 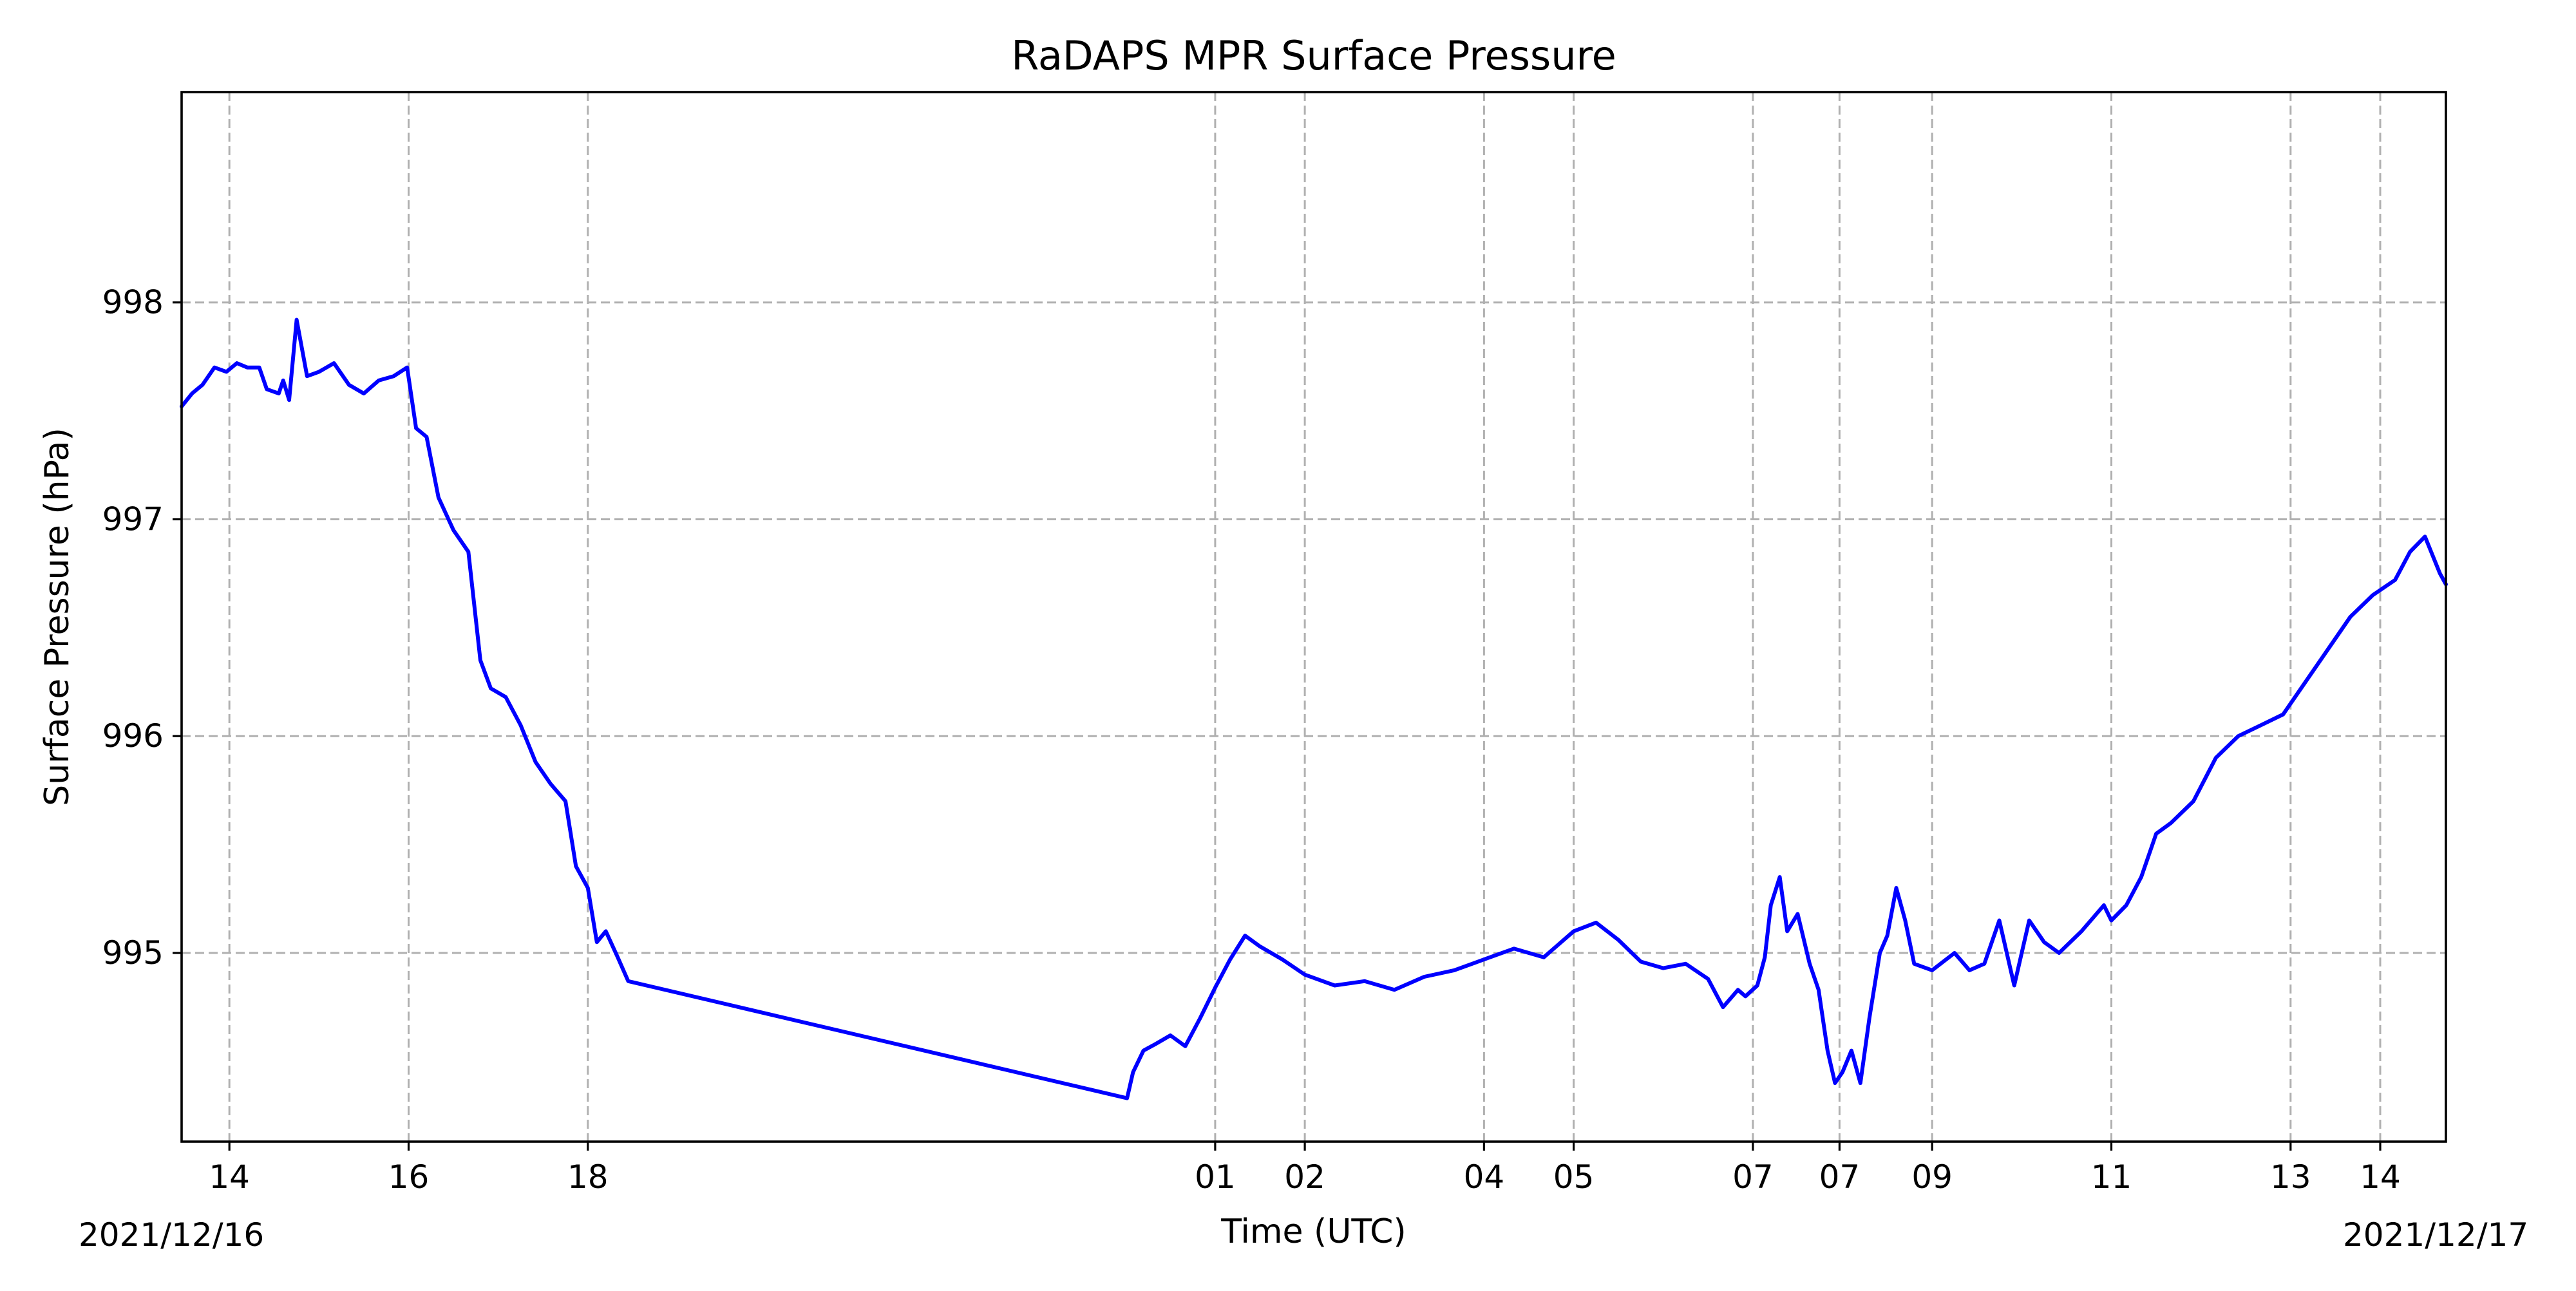 I want to click on x-tick-label: 18, so click(x=588, y=1177).